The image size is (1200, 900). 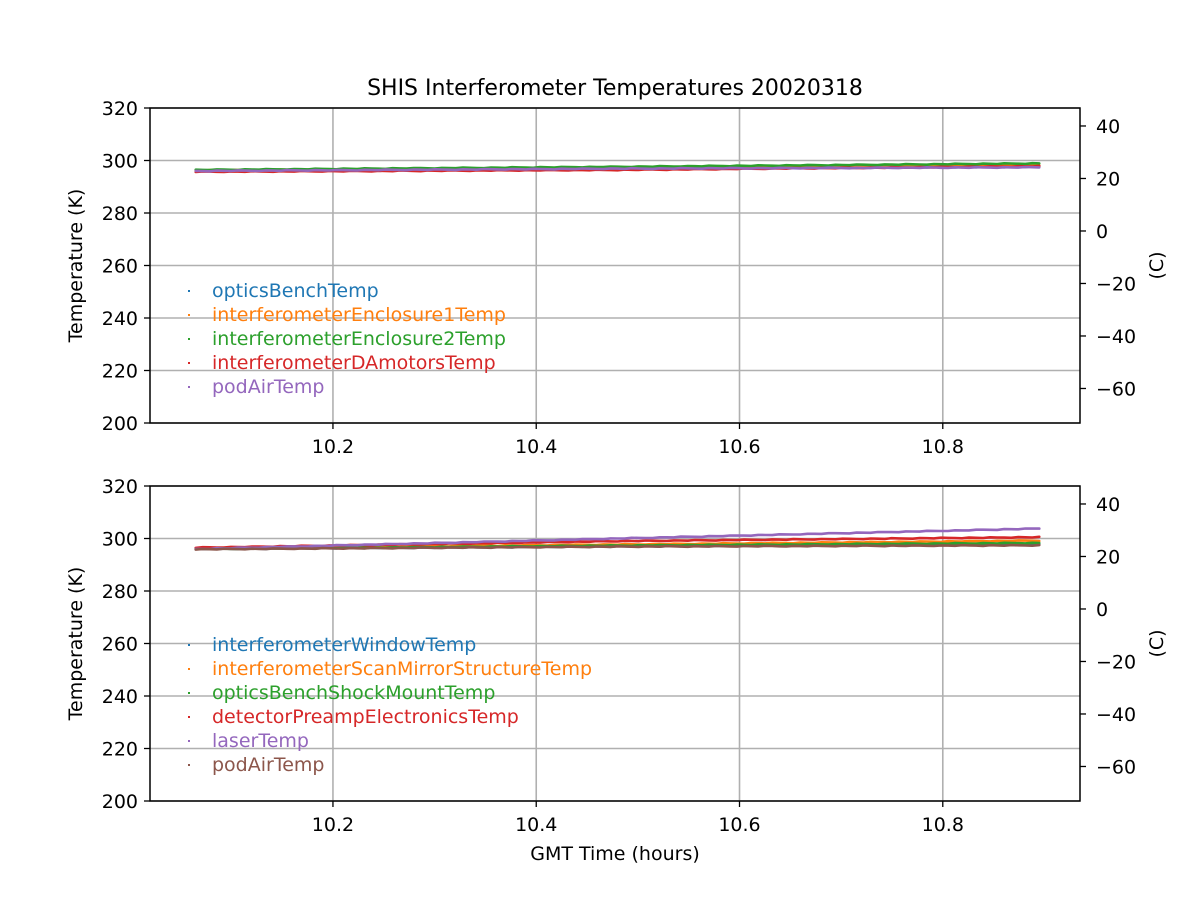 I want to click on legend-entry: opticsBenchShockMountTemp, so click(x=353, y=693).